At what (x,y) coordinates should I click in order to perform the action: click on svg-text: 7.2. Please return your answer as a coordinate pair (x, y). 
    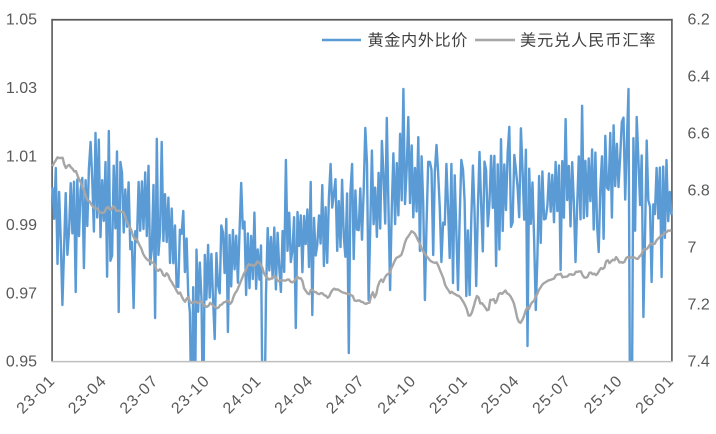
    Looking at the image, I should click on (699, 305).